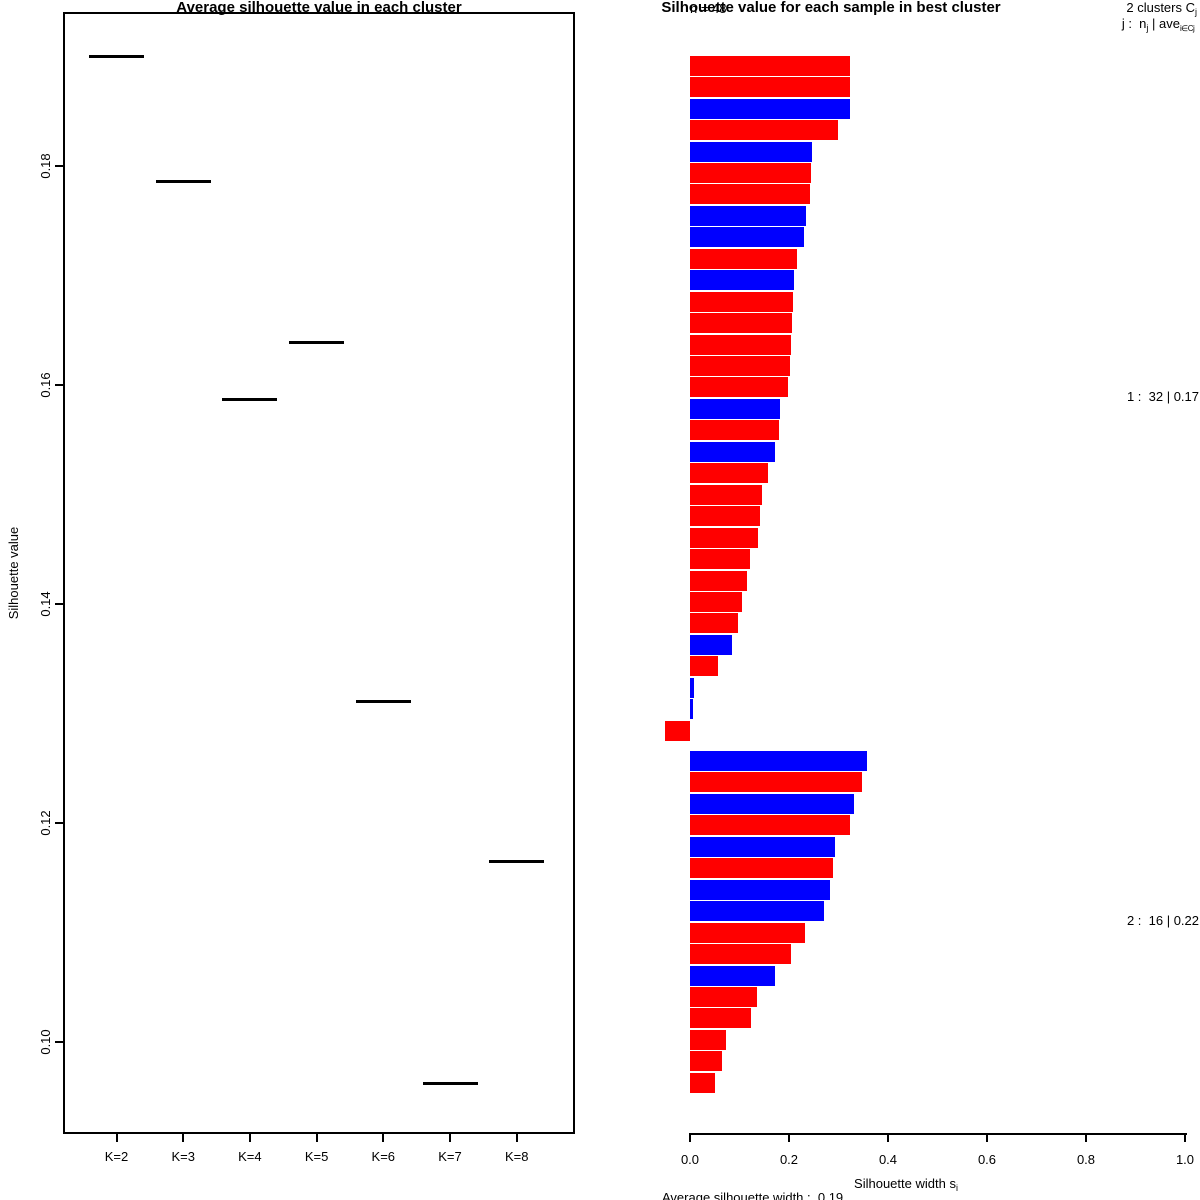 This screenshot has width=1200, height=1200. What do you see at coordinates (45, 604) in the screenshot?
I see `y-tick-label: 0.14` at bounding box center [45, 604].